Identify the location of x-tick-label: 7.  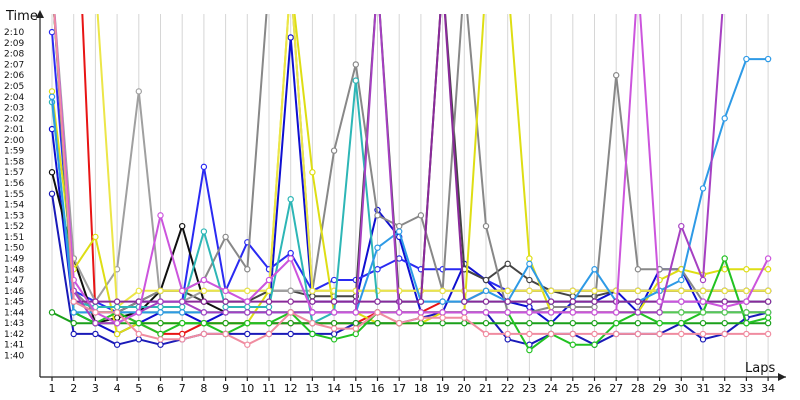
(182, 388).